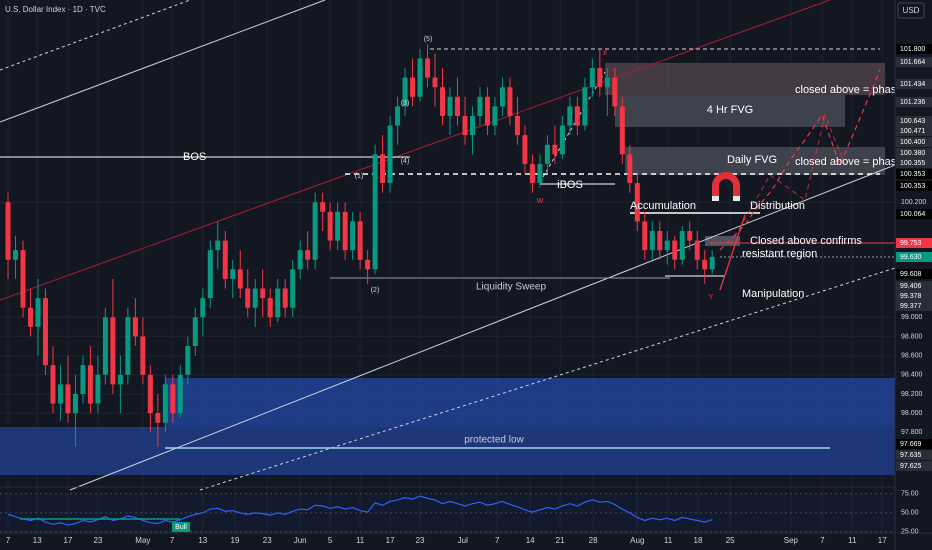  I want to click on x-tick-label: 17, so click(882, 540).